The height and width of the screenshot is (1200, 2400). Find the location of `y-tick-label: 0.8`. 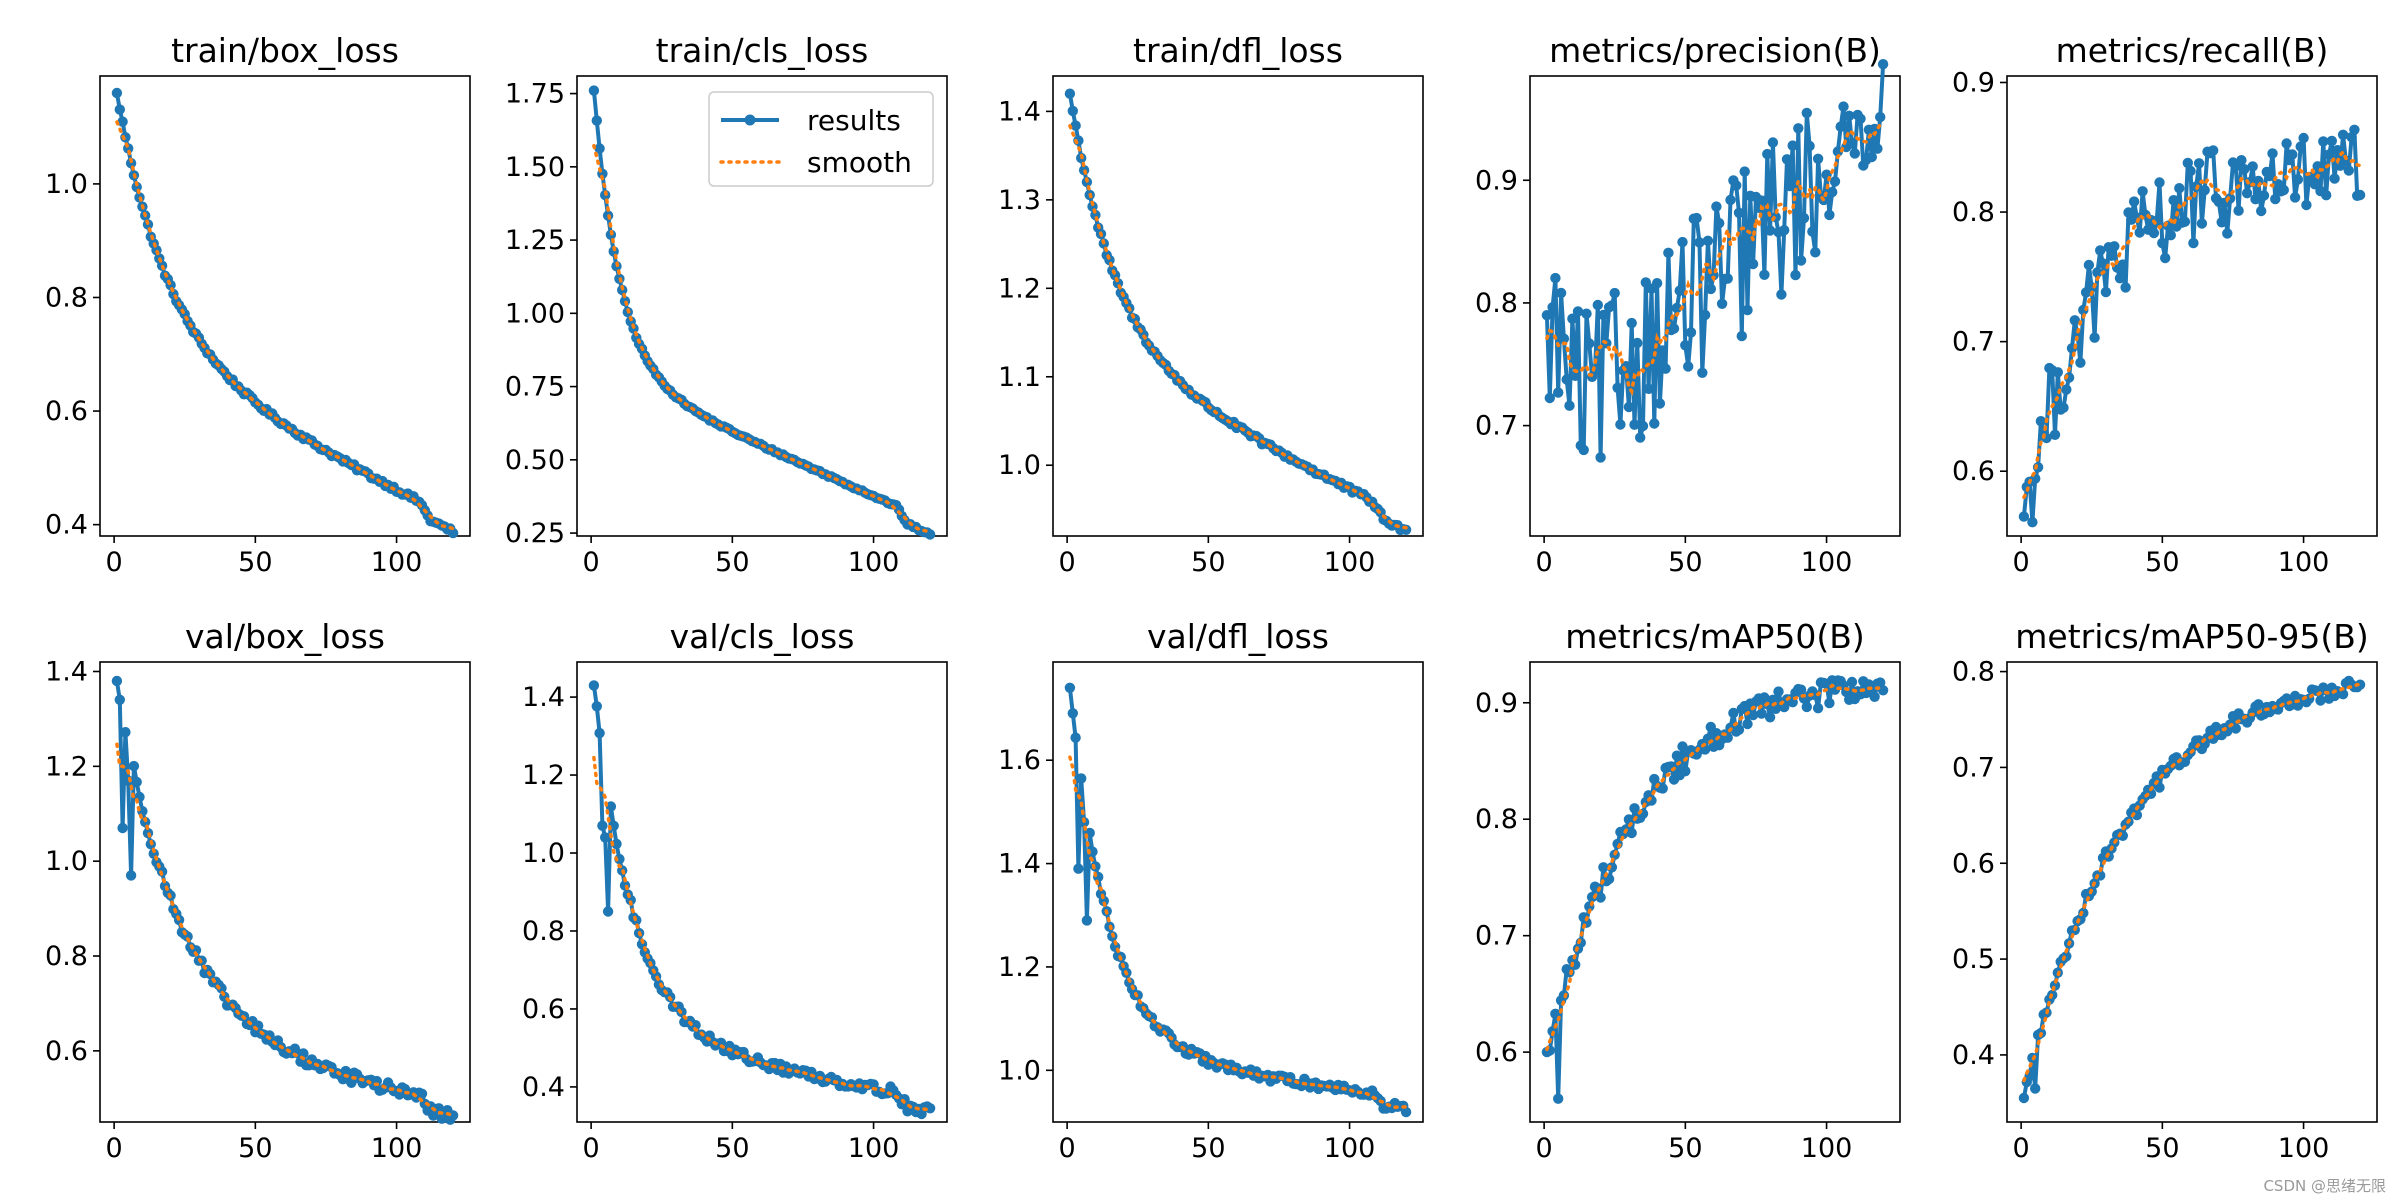

y-tick-label: 0.8 is located at coordinates (66, 956).